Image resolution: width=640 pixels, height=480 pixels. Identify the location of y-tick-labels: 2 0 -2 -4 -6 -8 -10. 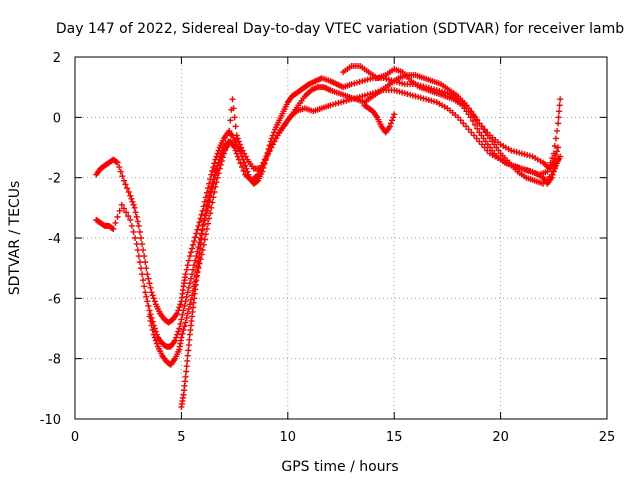
(50, 239).